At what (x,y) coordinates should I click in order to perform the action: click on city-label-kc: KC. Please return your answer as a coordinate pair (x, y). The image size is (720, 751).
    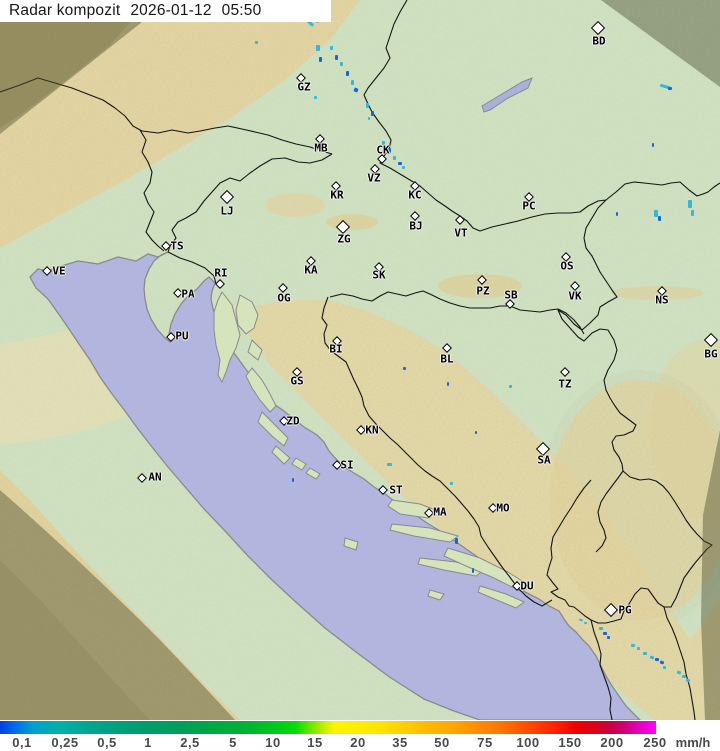
    Looking at the image, I should click on (415, 195).